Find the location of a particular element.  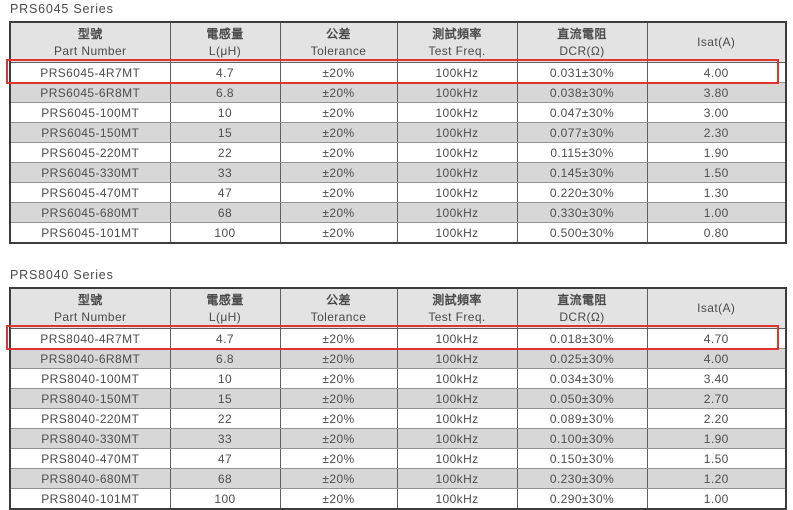

spec-cell: 3.00 is located at coordinates (716, 112).